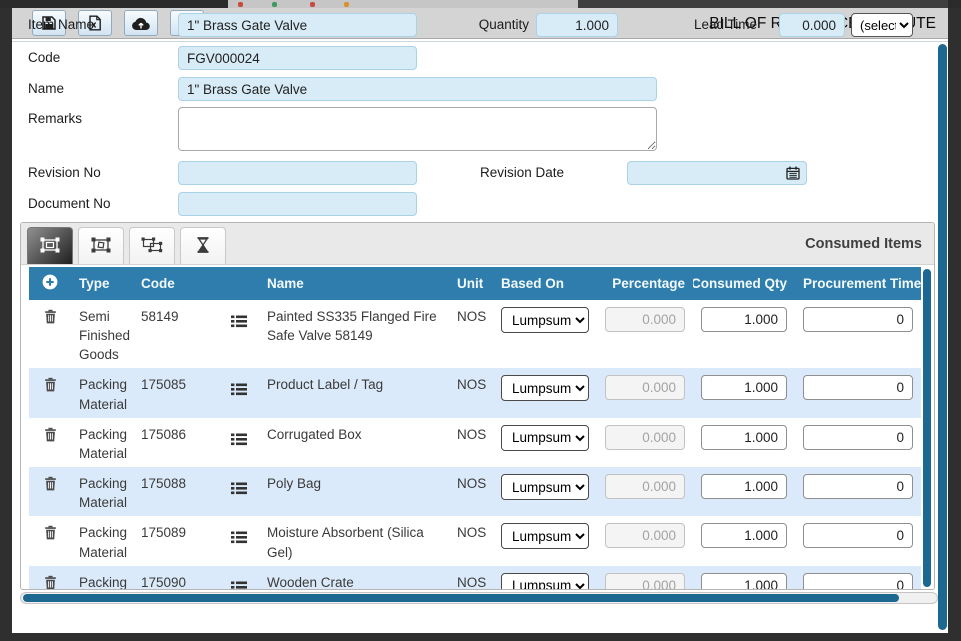 This screenshot has height=641, width=961. Describe the element at coordinates (942, 337) in the screenshot. I see `page-vertical-scrollbar` at that location.